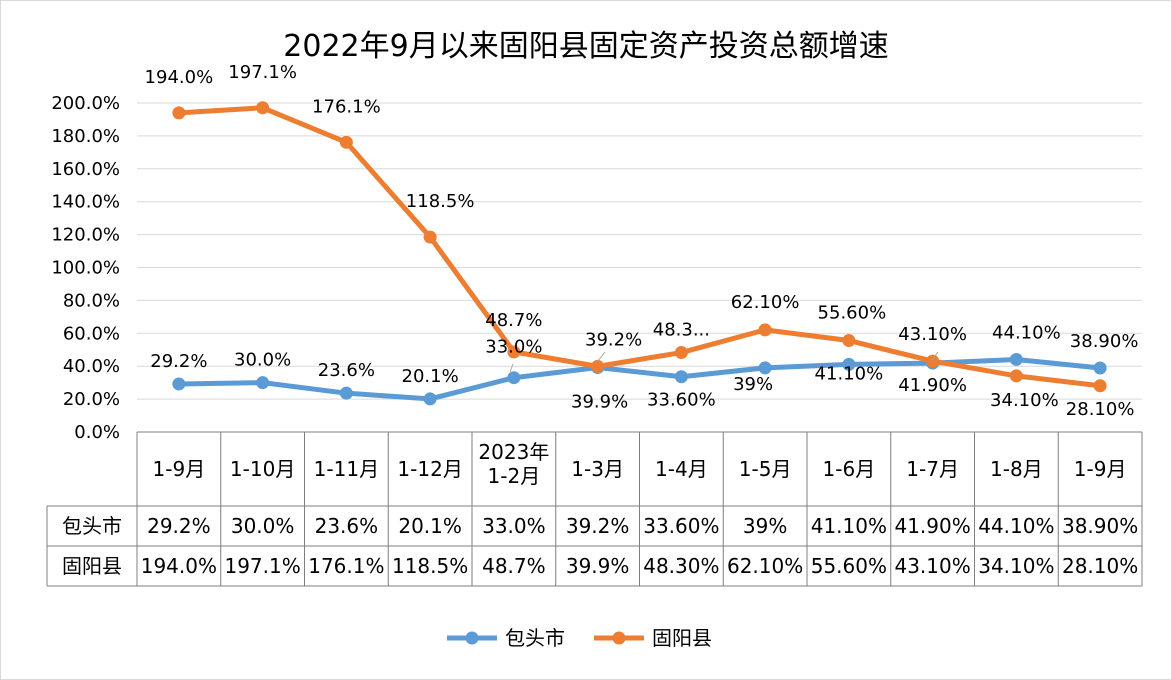  What do you see at coordinates (849, 373) in the screenshot?
I see `data-label: 41.10%` at bounding box center [849, 373].